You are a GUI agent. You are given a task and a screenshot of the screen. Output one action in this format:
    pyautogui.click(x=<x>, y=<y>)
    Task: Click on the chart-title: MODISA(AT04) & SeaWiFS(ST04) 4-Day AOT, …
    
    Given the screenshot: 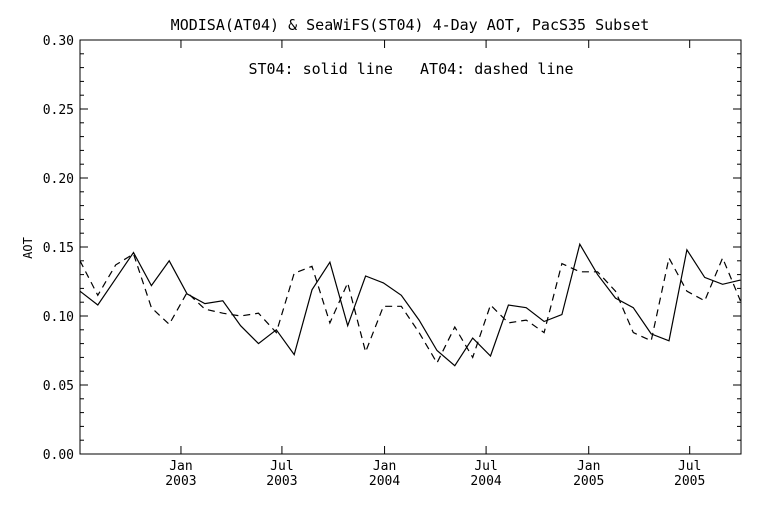 What is the action you would take?
    pyautogui.click(x=410, y=25)
    